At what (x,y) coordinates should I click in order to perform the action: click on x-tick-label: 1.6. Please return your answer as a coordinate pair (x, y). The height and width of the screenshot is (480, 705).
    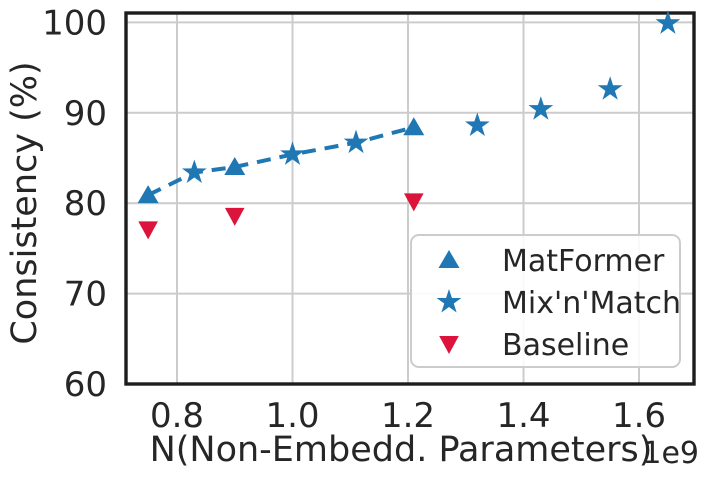
    Looking at the image, I should click on (639, 416).